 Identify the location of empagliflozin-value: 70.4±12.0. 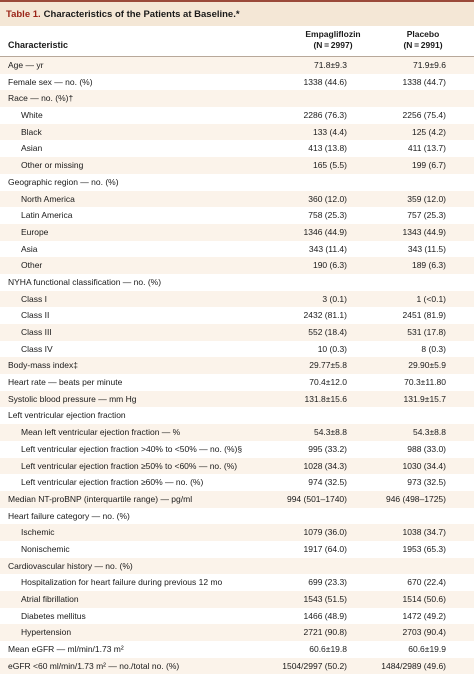
(328, 382).